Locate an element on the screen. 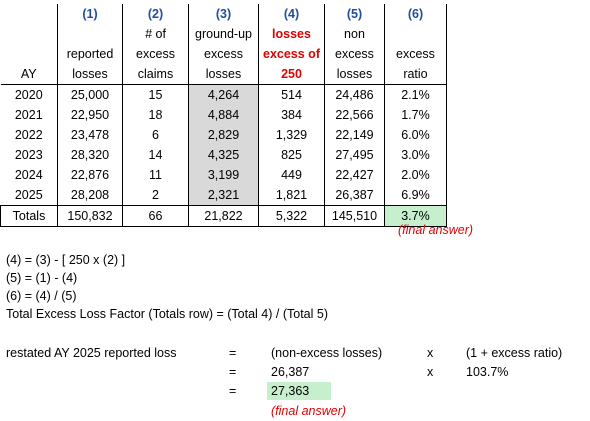  table-row: 2024 22,876 11 3,199 449 22,427 2.0% is located at coordinates (224, 175).